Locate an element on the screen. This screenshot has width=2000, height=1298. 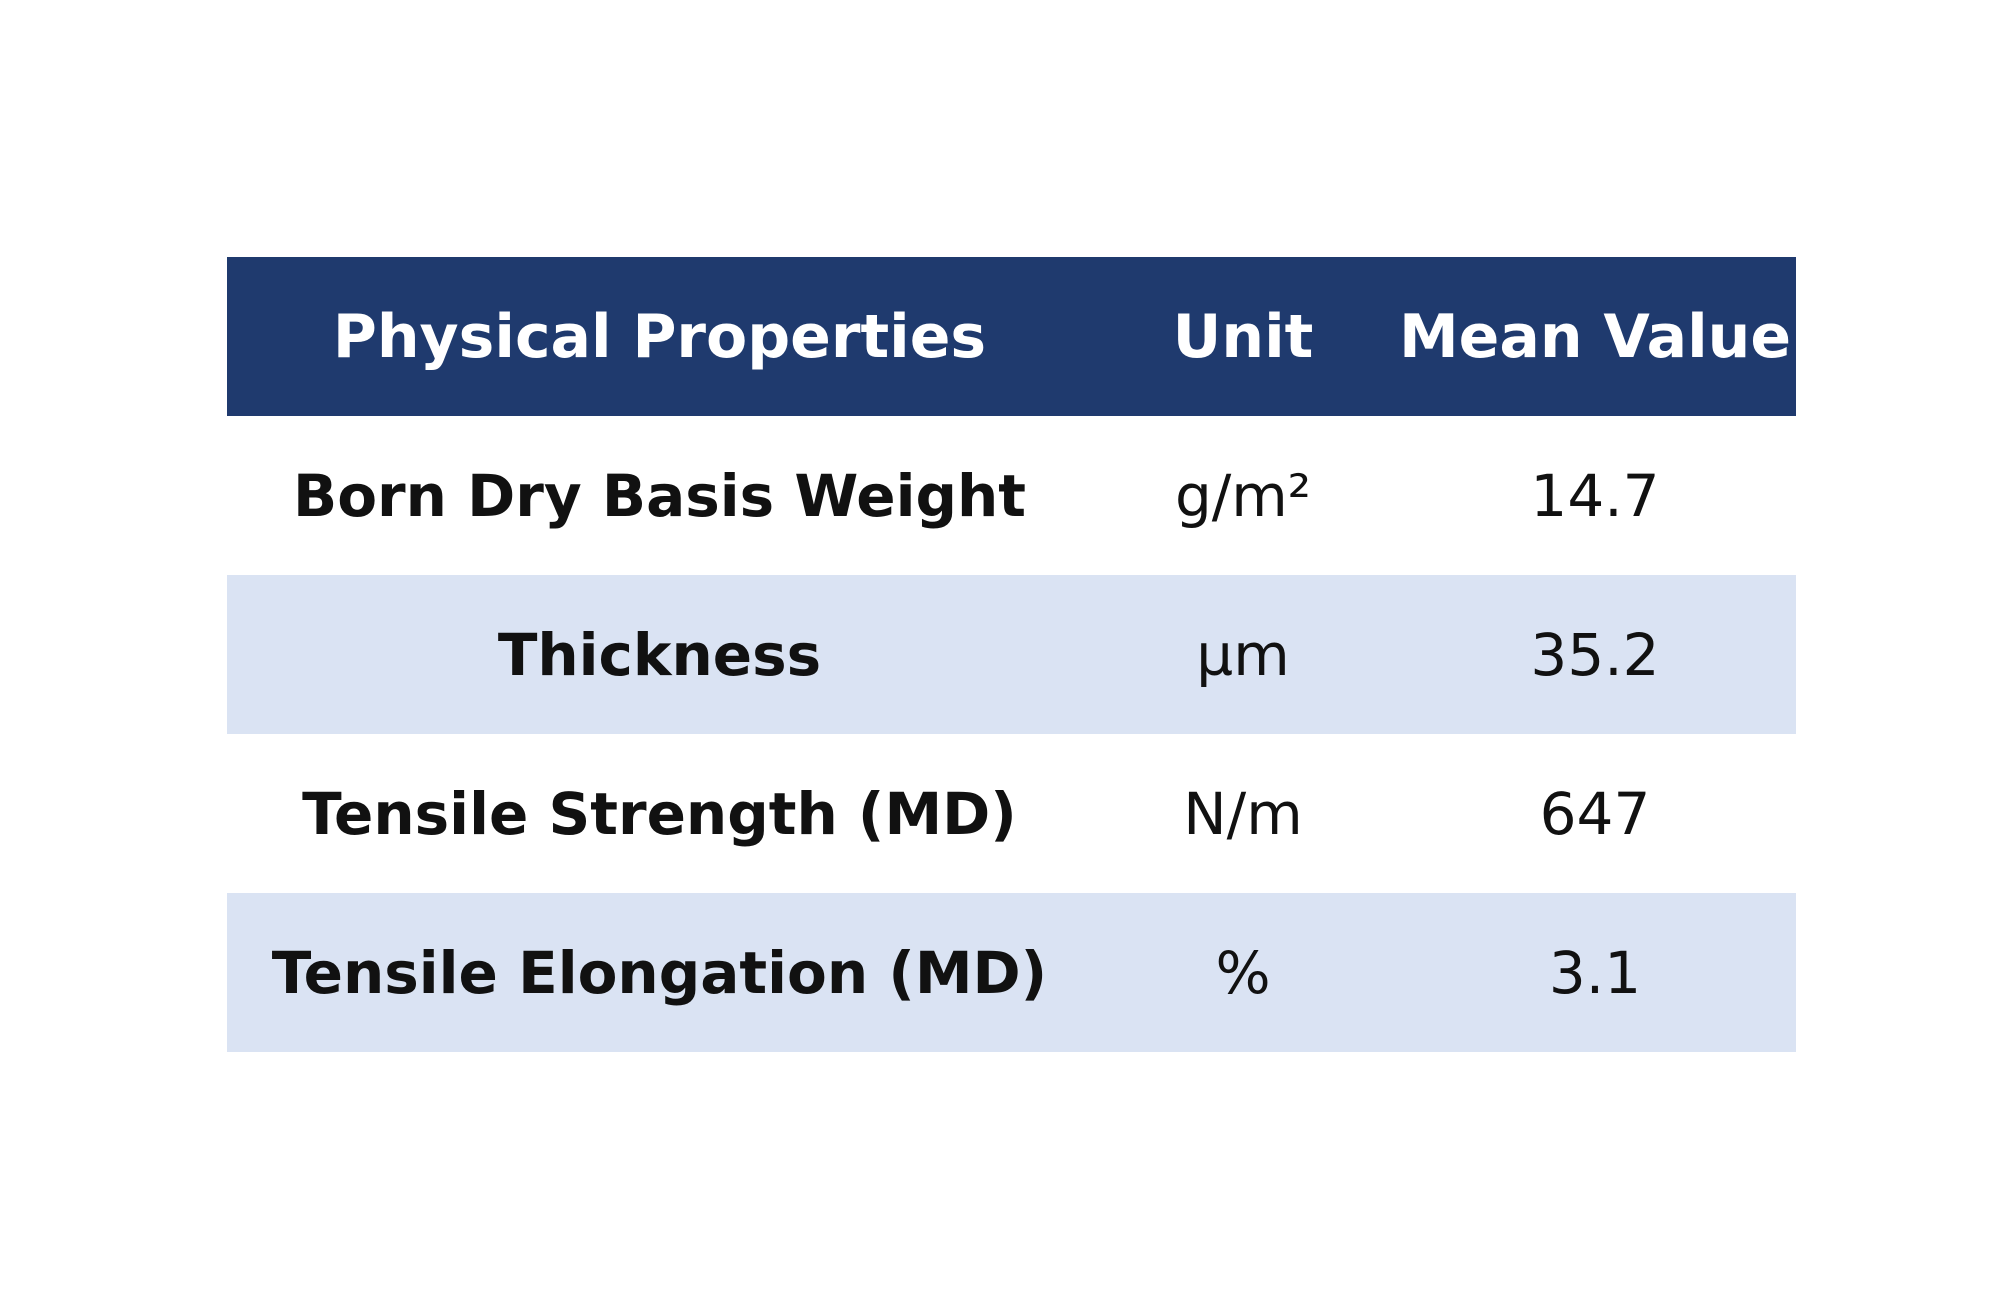
value-cell: 14.7 is located at coordinates (1595, 495).